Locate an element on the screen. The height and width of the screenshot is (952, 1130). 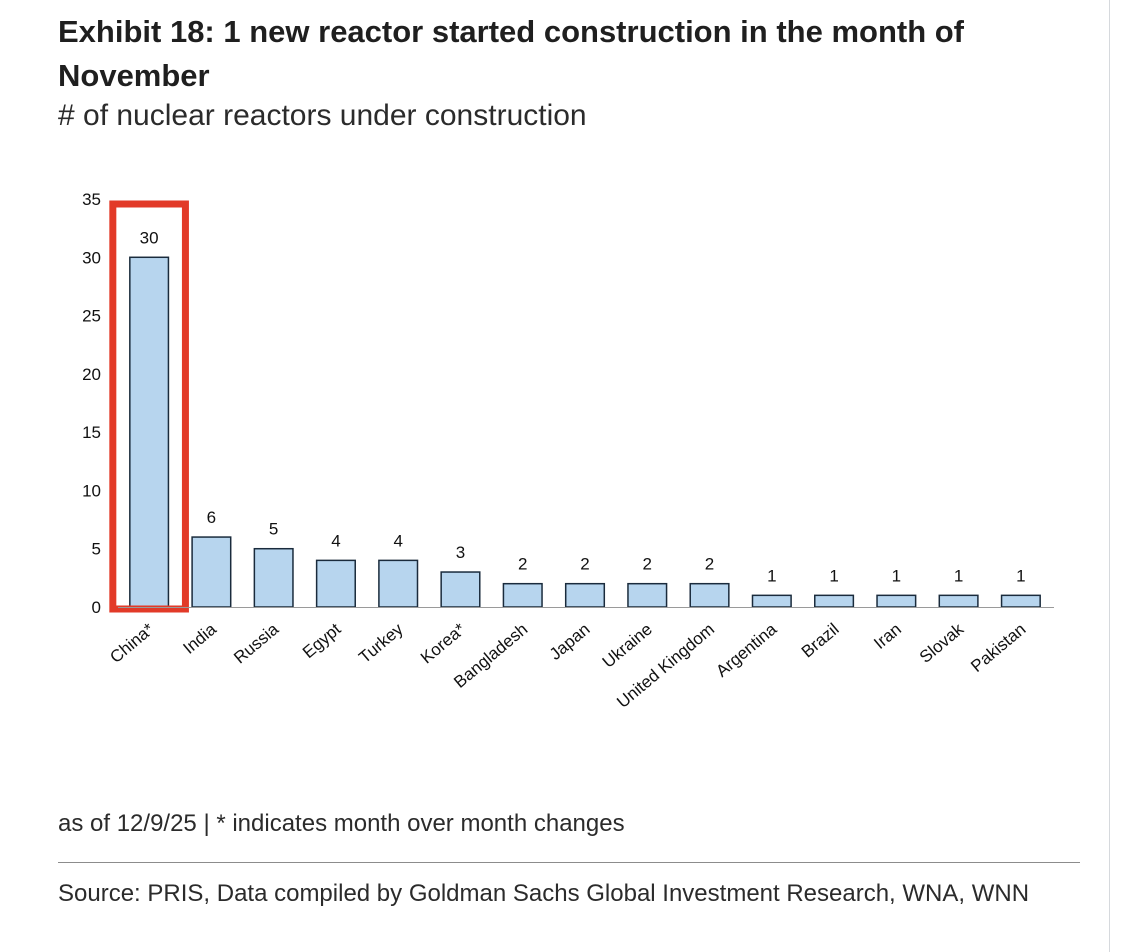
x-tick-label: Korea* is located at coordinates (443, 643).